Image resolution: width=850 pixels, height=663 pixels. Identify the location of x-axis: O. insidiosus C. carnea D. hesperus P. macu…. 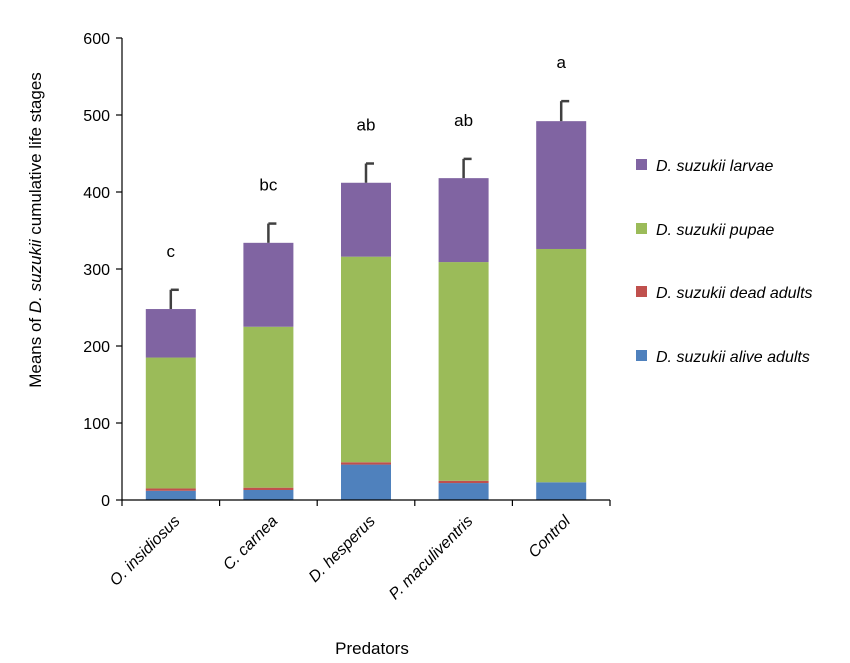
(359, 551).